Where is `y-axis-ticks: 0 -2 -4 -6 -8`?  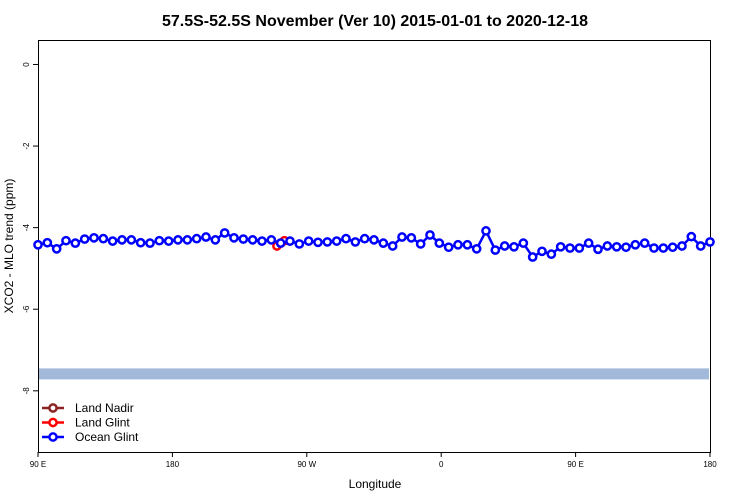 y-axis-ticks: 0 -2 -4 -6 -8 is located at coordinates (30, 228).